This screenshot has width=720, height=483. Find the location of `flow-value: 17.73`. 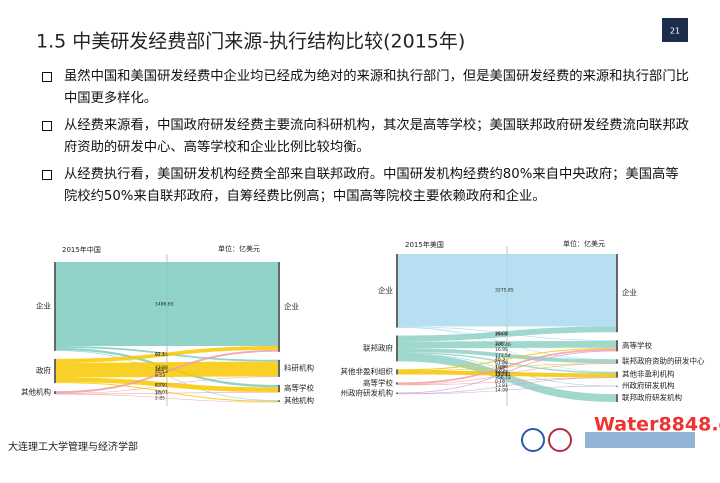

flow-value: 17.73 is located at coordinates (501, 375).